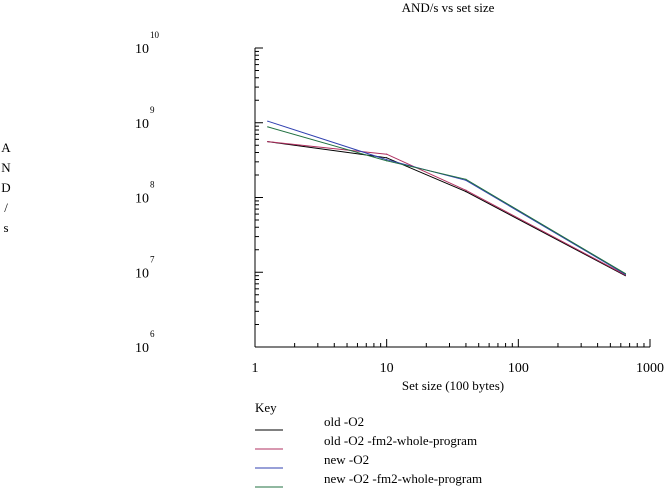 The width and height of the screenshot is (669, 495). What do you see at coordinates (400, 440) in the screenshot?
I see `legend-entry-label: old -O2 -fm2-whole-program` at bounding box center [400, 440].